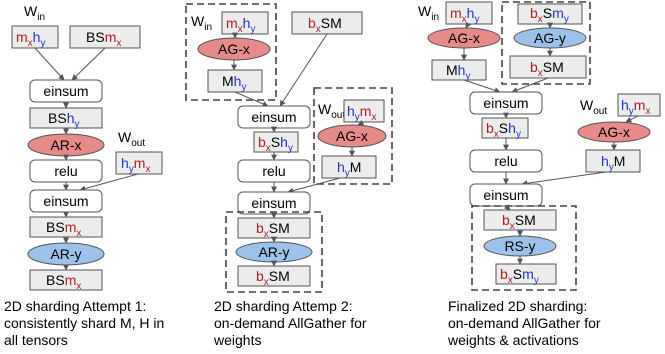 The image size is (665, 354). I want to click on caption-final-line-3: weights & activations, so click(513, 340).